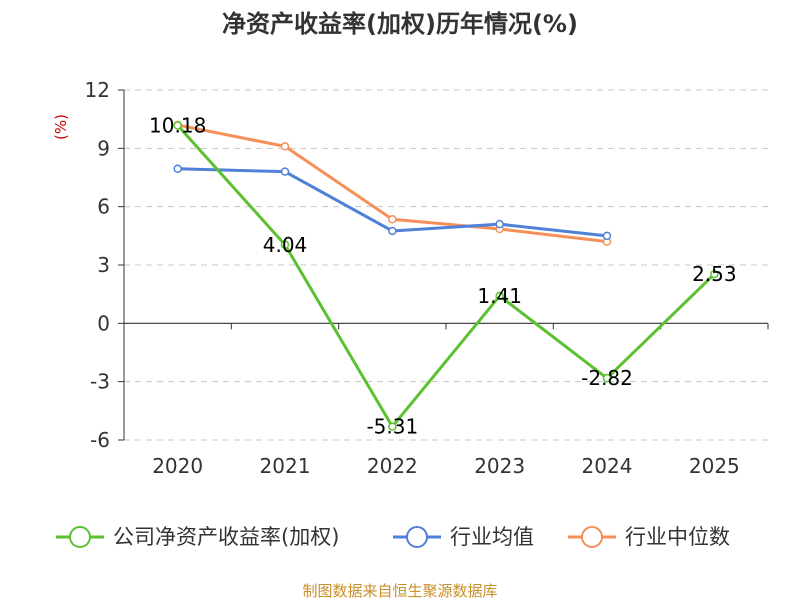 The image size is (800, 600). I want to click on chart-title: 净资产收益率(加权)历年情况(%), so click(400, 24).